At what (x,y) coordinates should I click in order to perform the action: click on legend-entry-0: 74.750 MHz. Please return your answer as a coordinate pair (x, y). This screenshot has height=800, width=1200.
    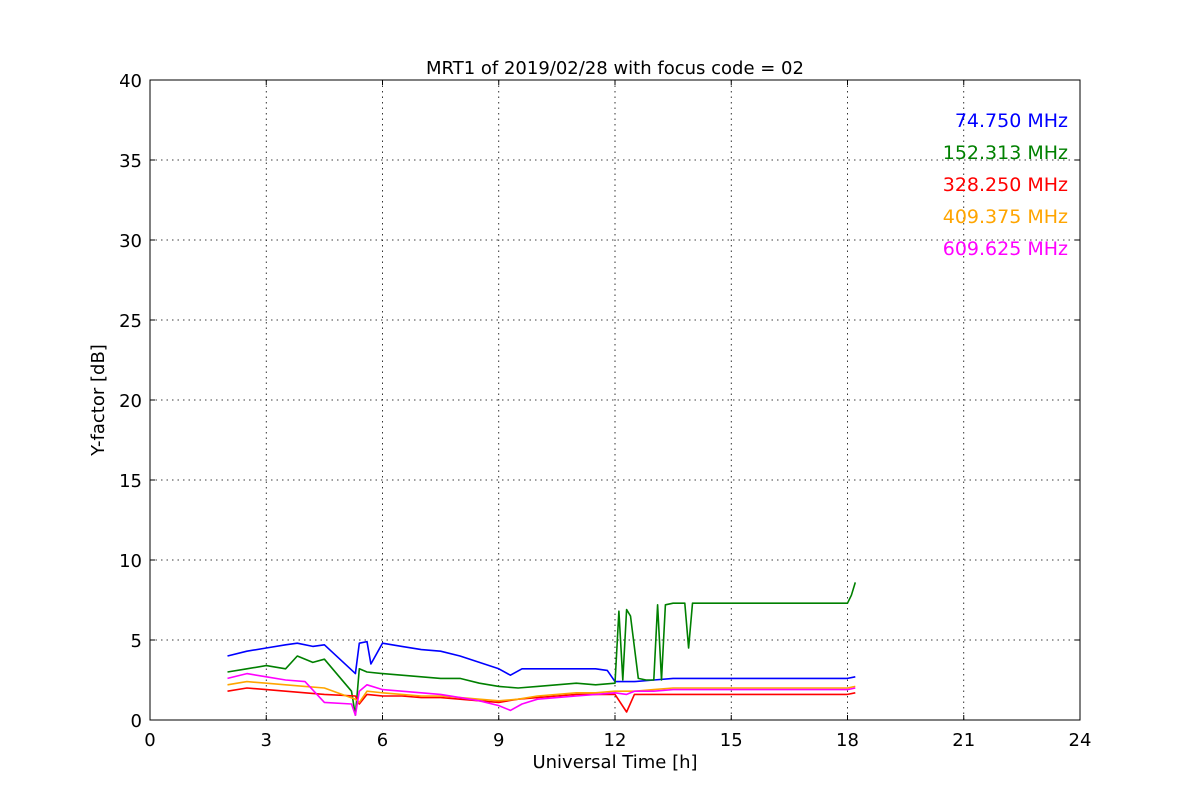
    Looking at the image, I should click on (1011, 121).